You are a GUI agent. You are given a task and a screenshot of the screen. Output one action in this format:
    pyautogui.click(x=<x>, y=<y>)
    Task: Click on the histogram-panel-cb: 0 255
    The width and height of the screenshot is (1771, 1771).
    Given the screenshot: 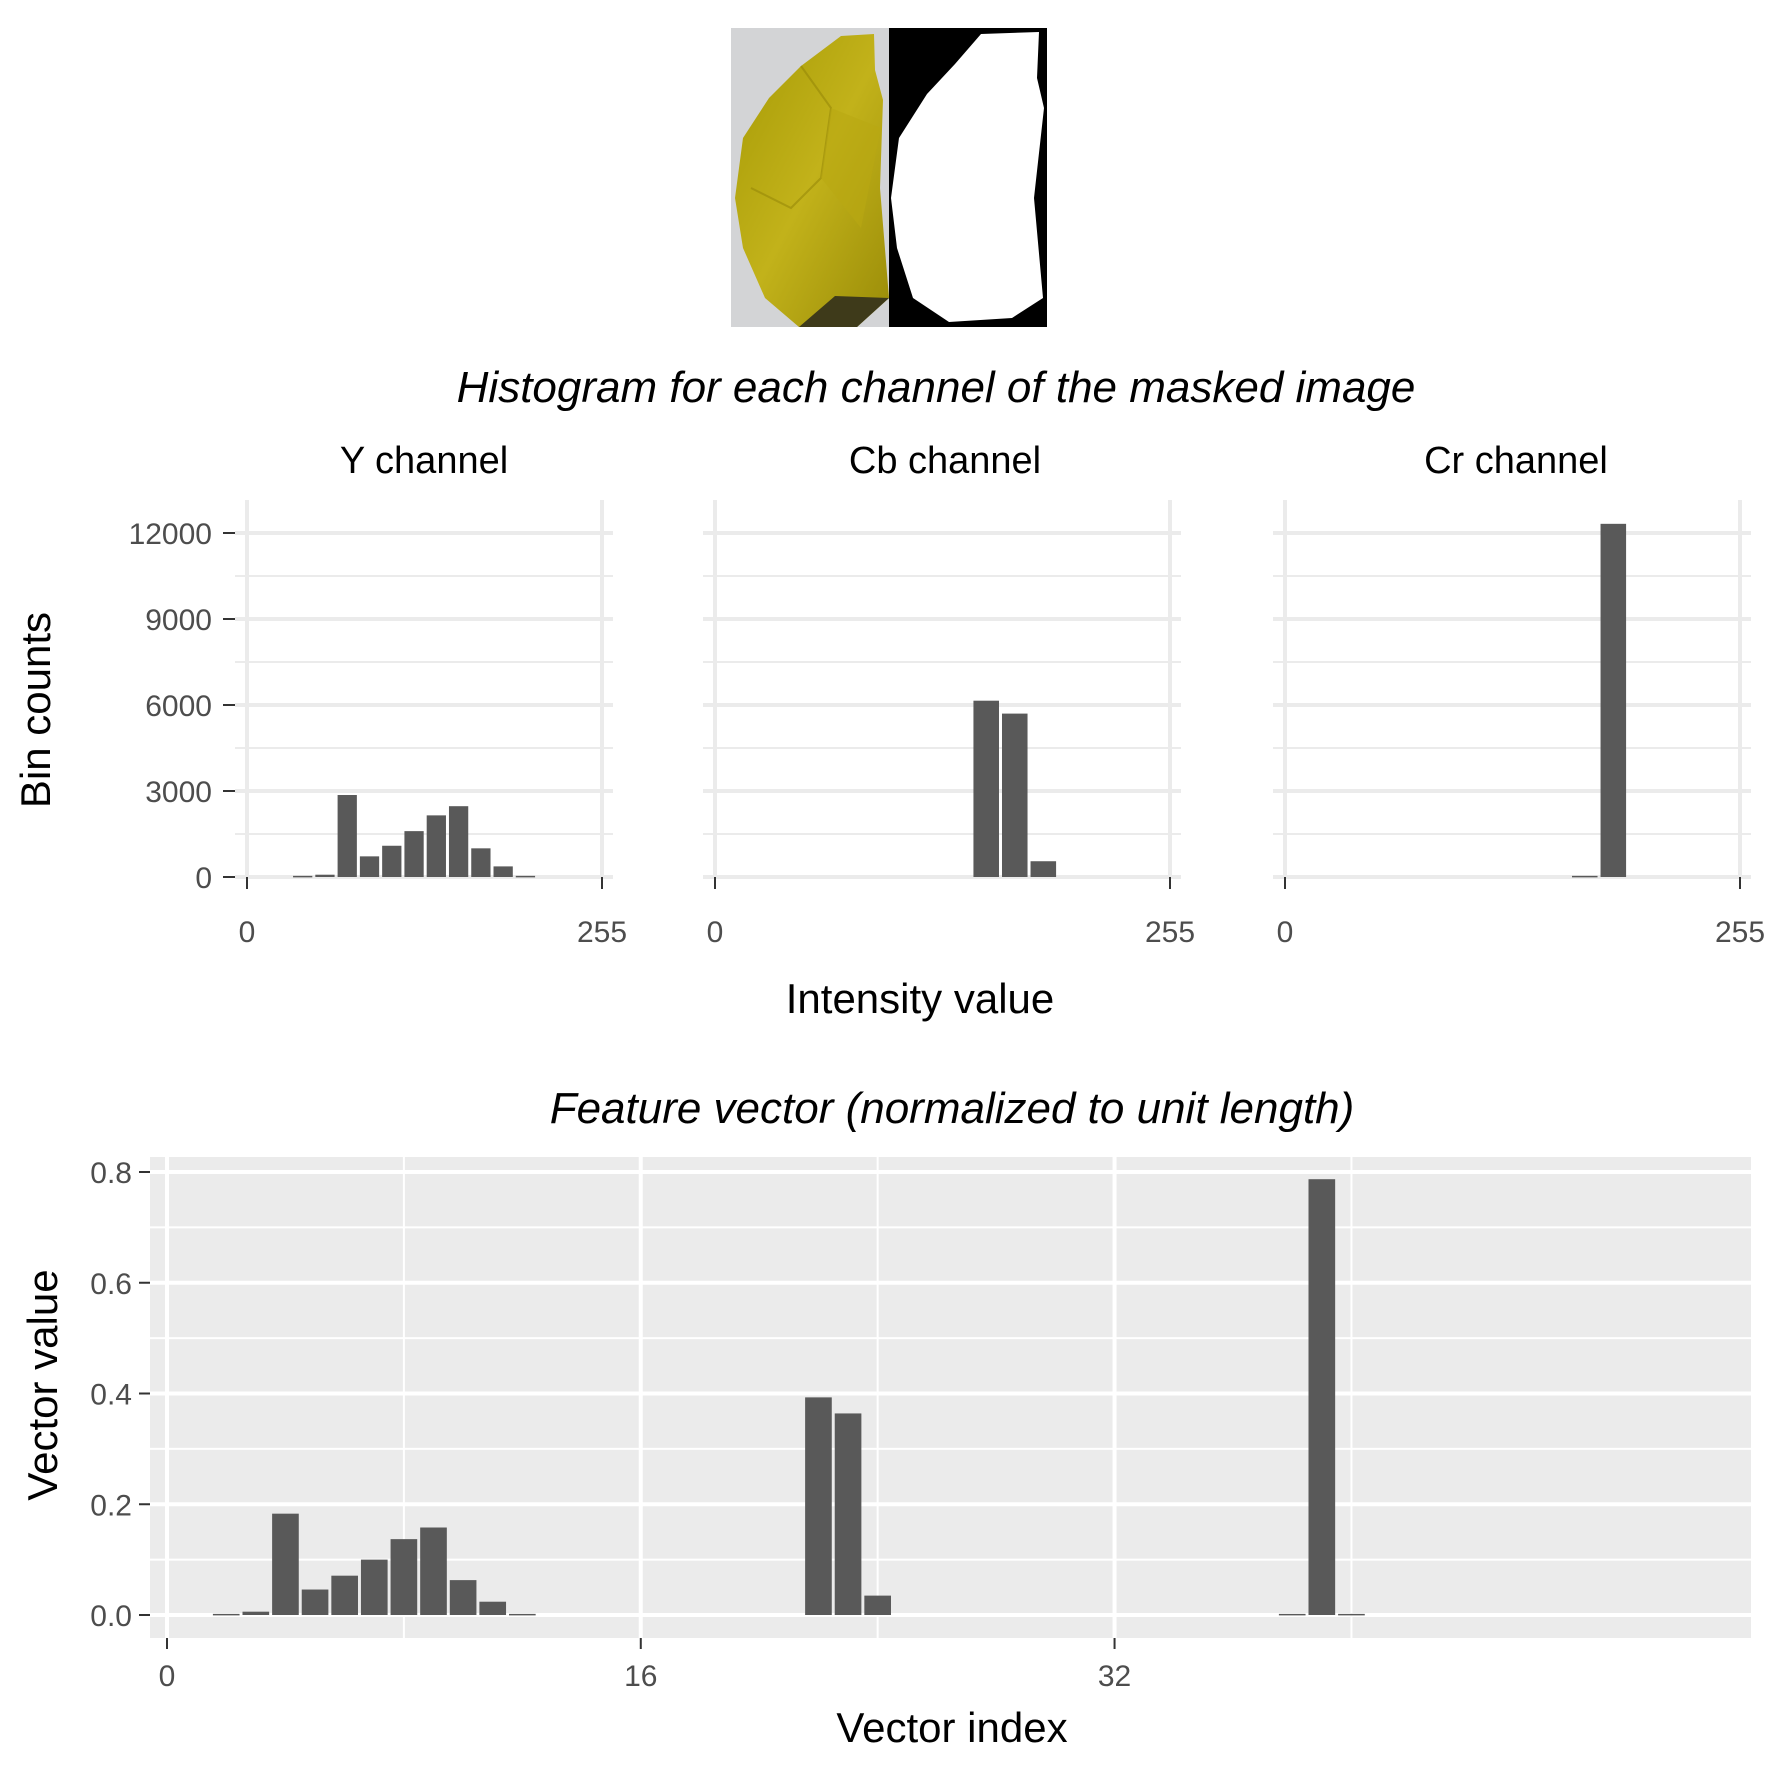 What is the action you would take?
    pyautogui.click(x=949, y=724)
    